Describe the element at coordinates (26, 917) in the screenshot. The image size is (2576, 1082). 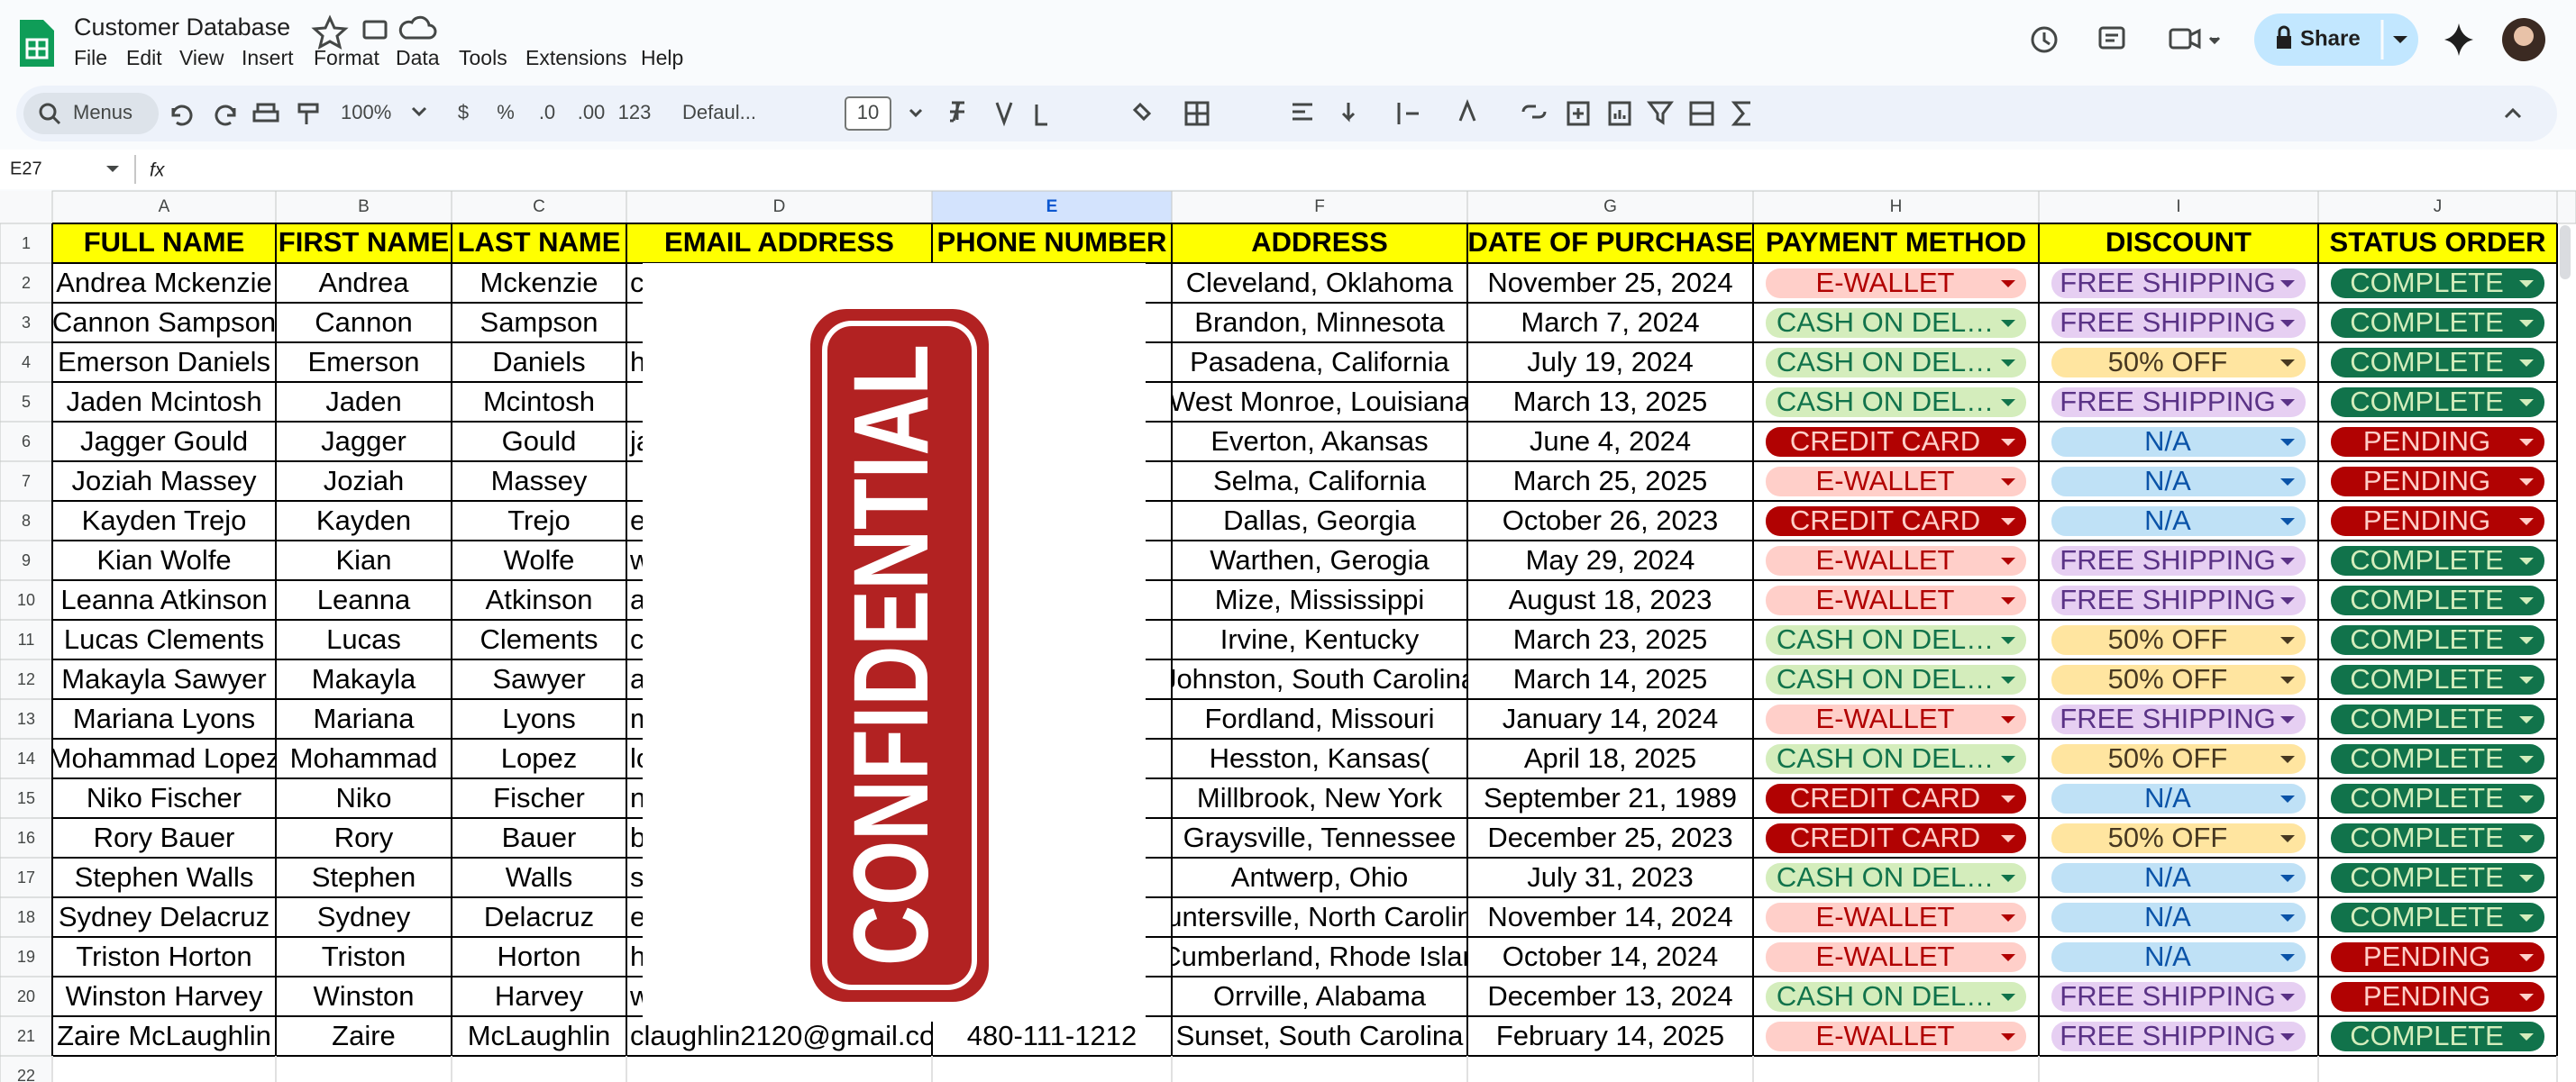
I see `row-number: 18` at that location.